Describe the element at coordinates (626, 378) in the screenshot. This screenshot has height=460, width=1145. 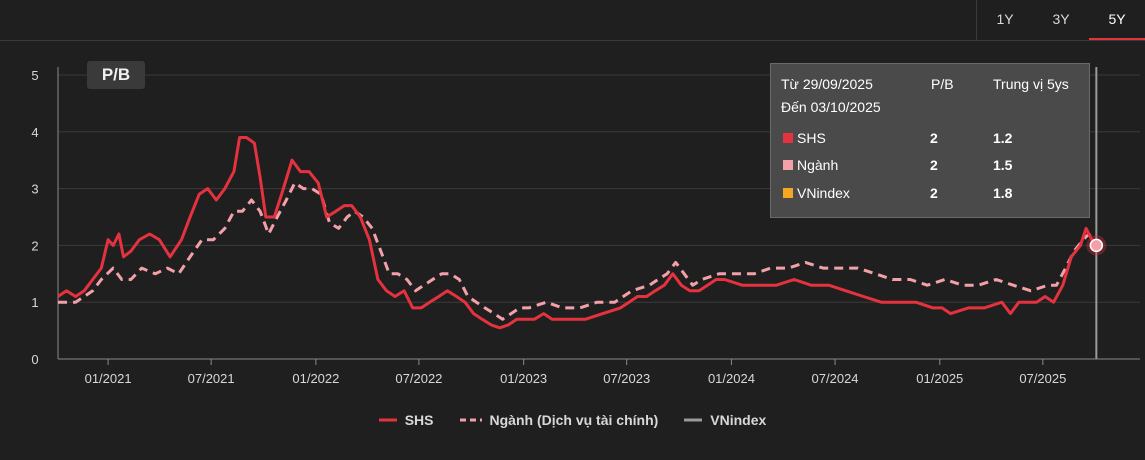
I see `x-tick-label: 07/2023` at that location.